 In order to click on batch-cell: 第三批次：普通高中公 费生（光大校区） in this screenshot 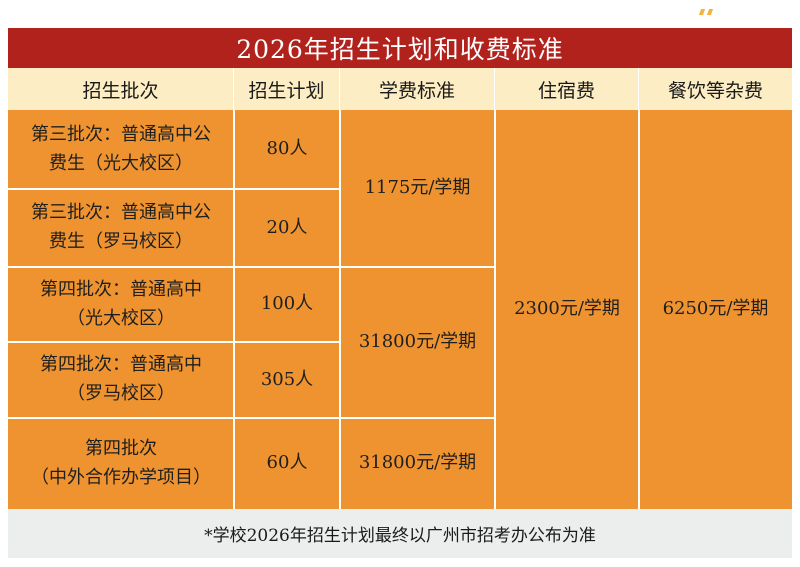, I will do `click(121, 149)`.